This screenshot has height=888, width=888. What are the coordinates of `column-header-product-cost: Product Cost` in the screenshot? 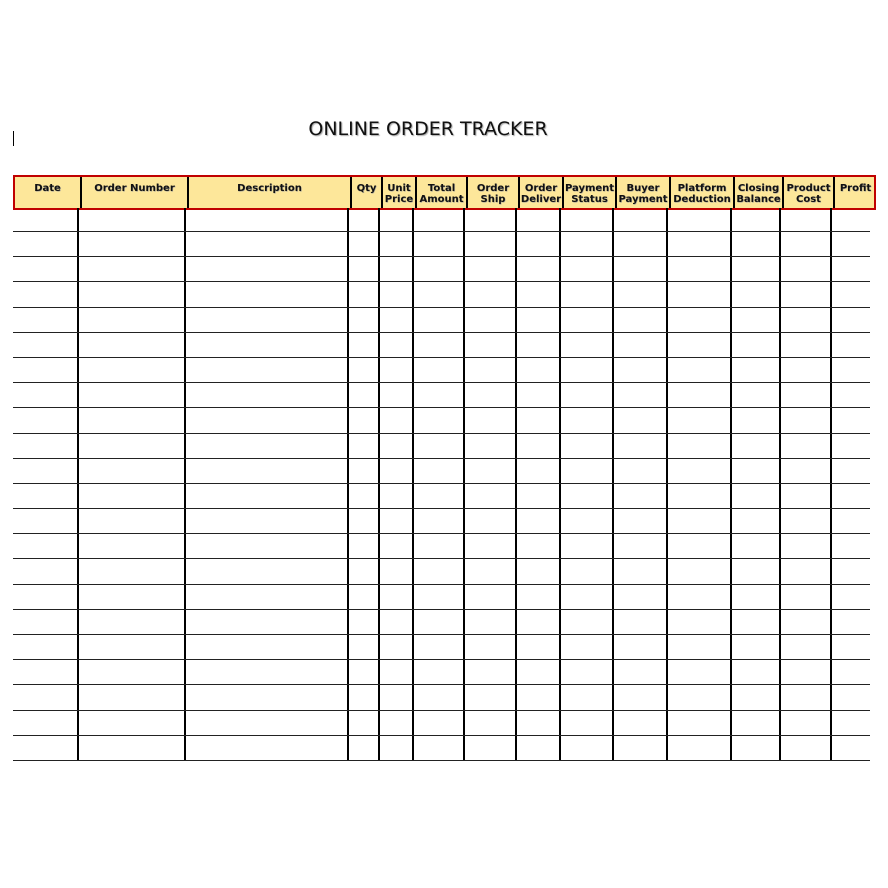 It's located at (807, 192).